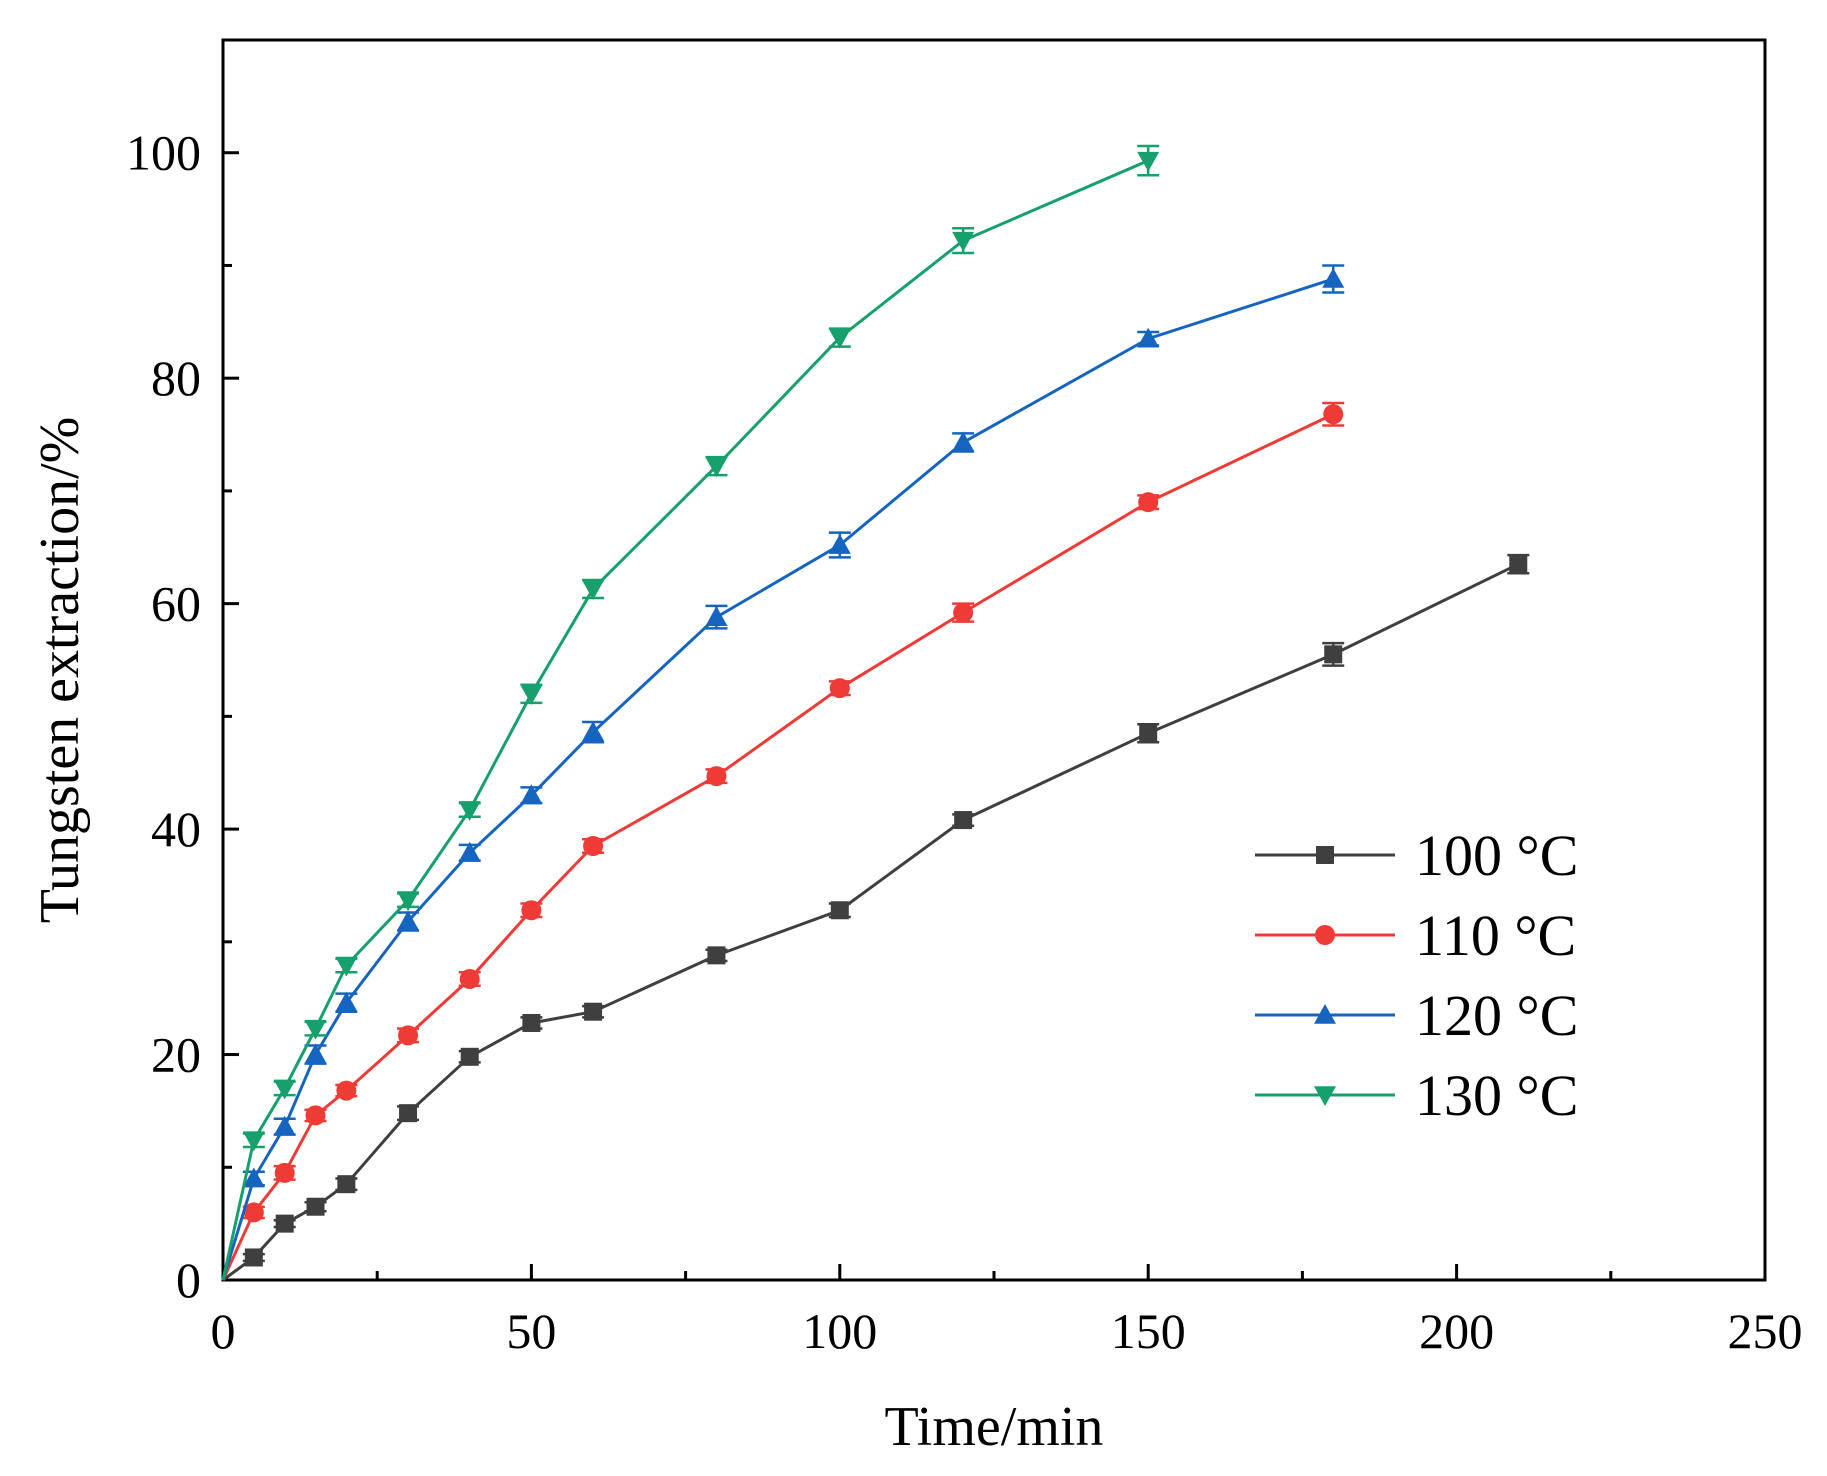 Image resolution: width=1827 pixels, height=1476 pixels. I want to click on legend-label: 100 °C, so click(1496, 855).